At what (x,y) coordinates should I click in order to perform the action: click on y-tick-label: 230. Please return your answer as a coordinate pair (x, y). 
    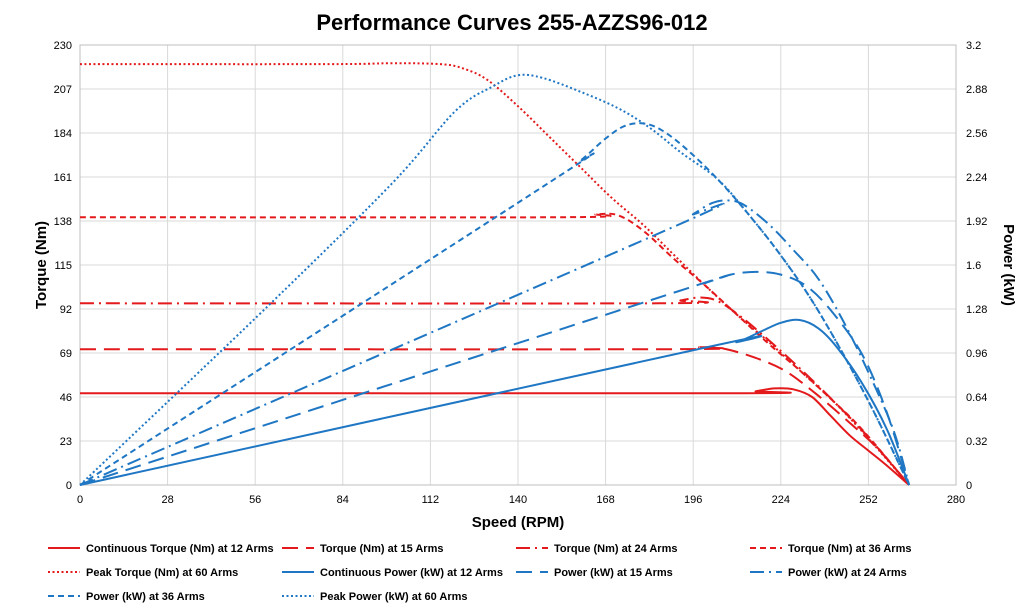
    Looking at the image, I should click on (63, 46).